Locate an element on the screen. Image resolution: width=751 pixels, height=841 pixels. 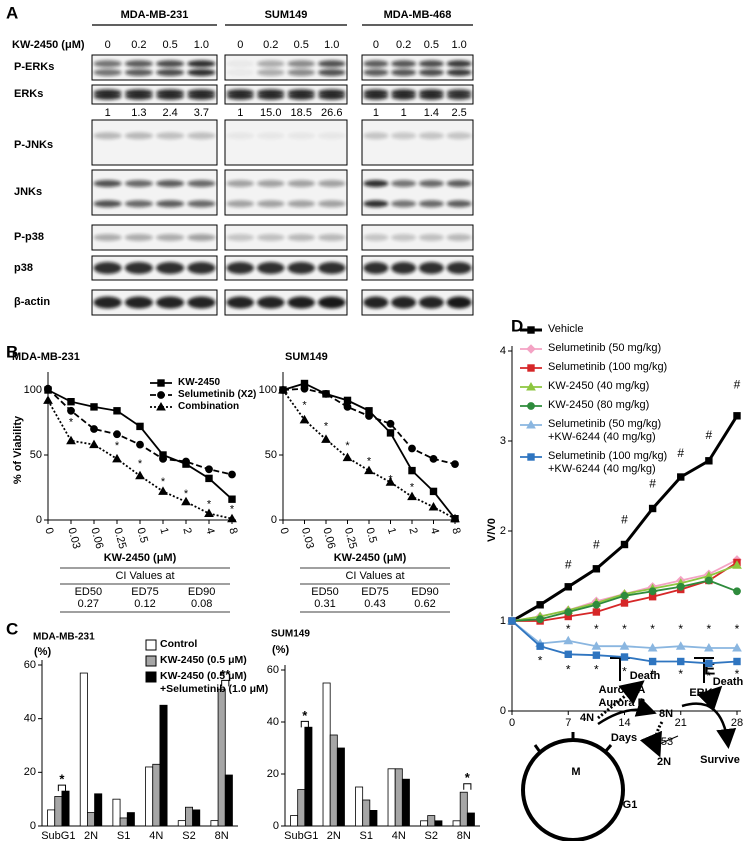
dose-label: KW-2450 (μM) is located at coordinates (48, 45).